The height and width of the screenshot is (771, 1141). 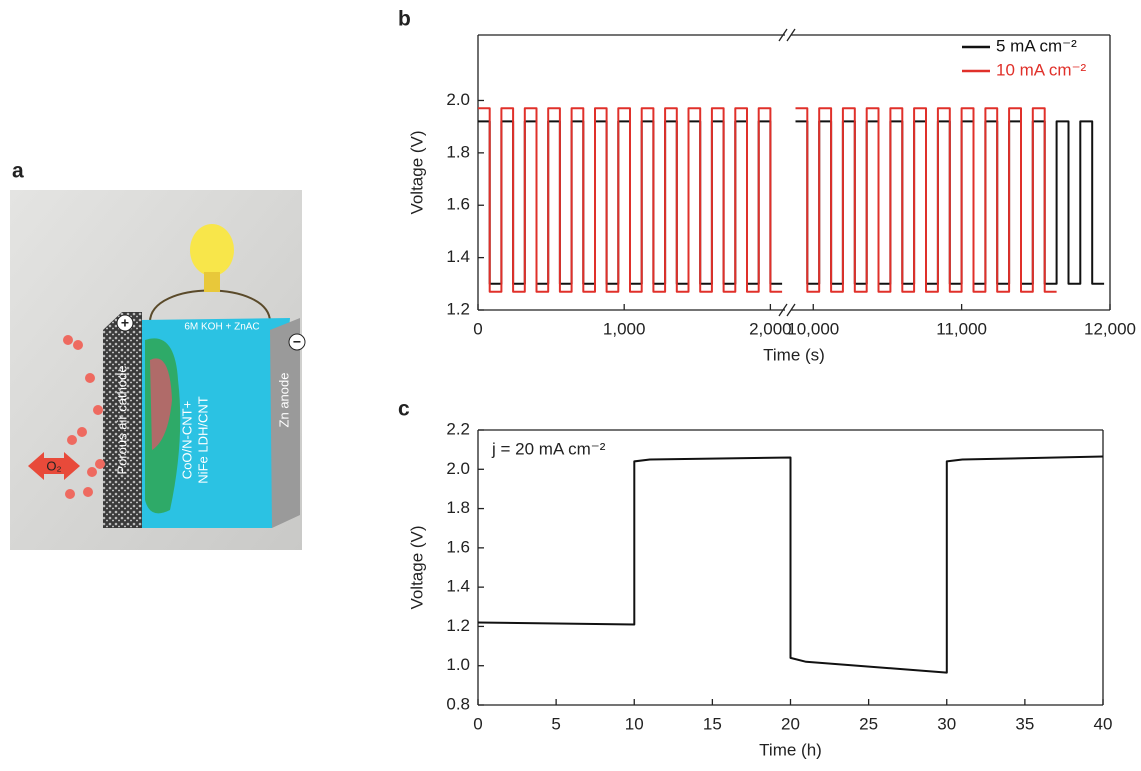 I want to click on anode-label: Zn anode, so click(x=283, y=400).